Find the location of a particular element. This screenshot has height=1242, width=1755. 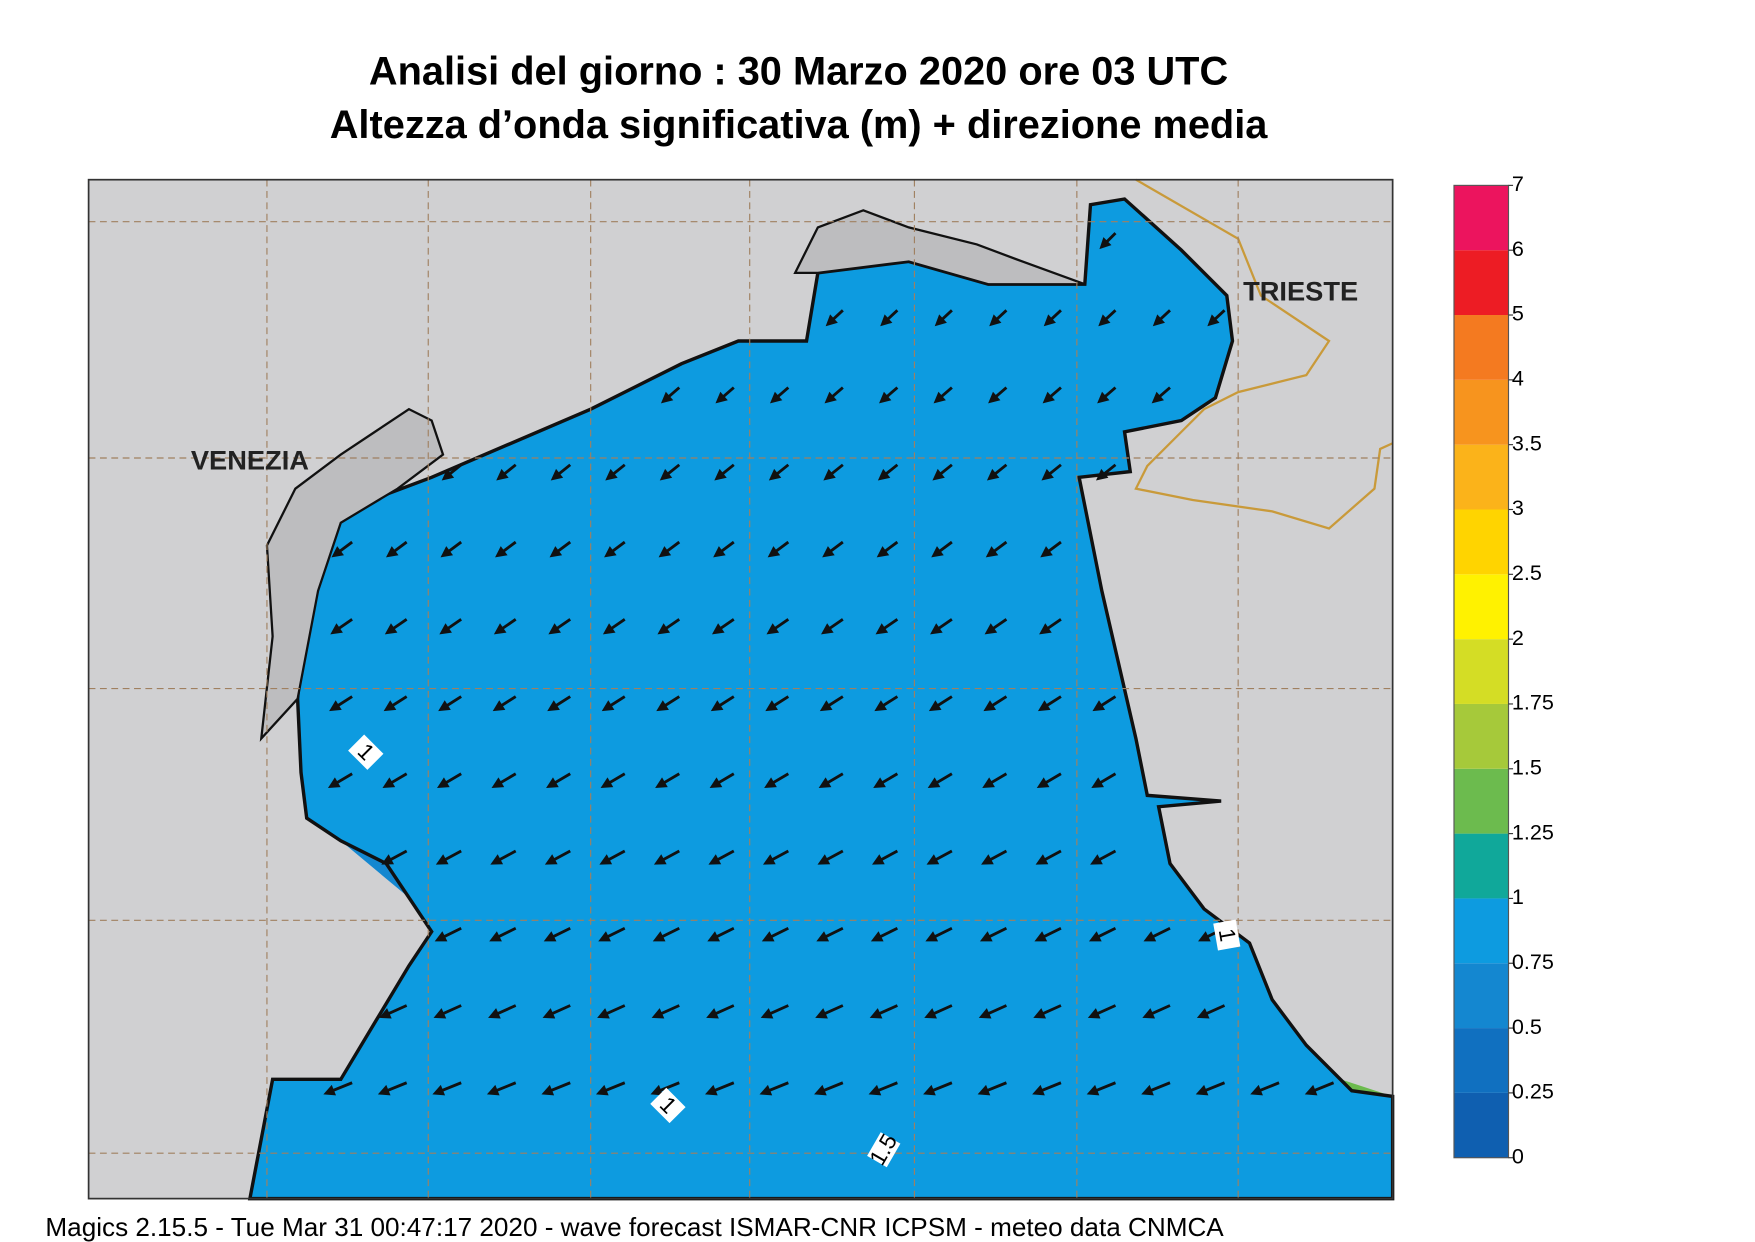

place-label: TRIESTE is located at coordinates (1300, 290).